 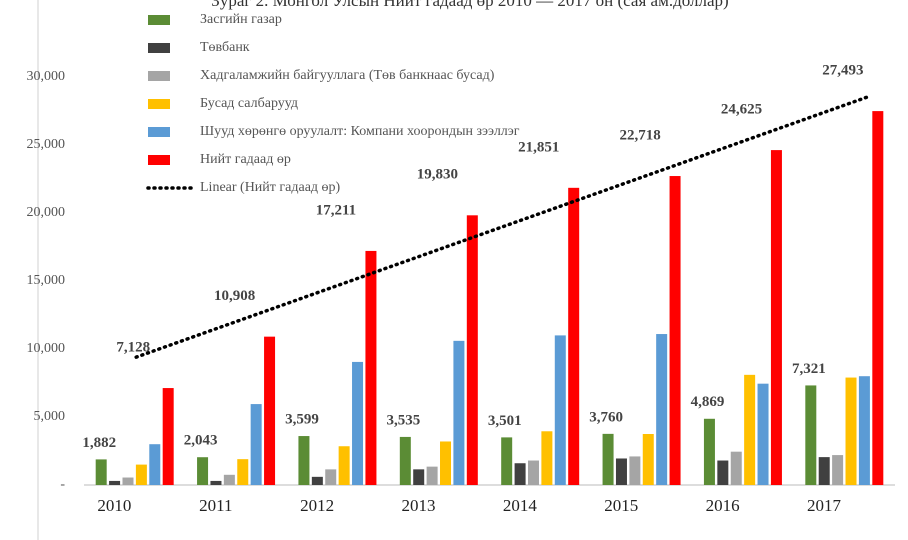 What do you see at coordinates (708, 402) in the screenshot?
I see `data-label: 4,869` at bounding box center [708, 402].